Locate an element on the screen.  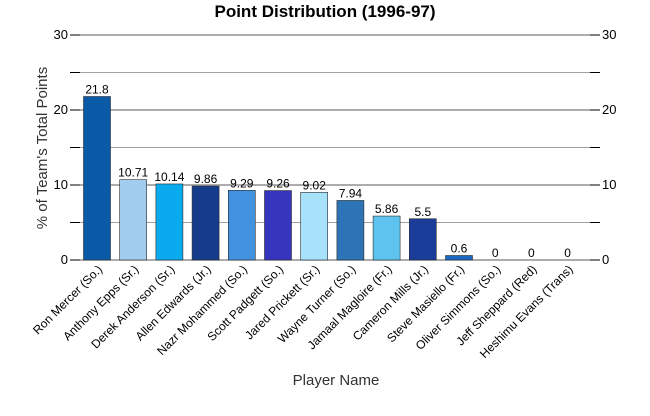
chart-title: Point Distribution (1996-97) is located at coordinates (324, 11).